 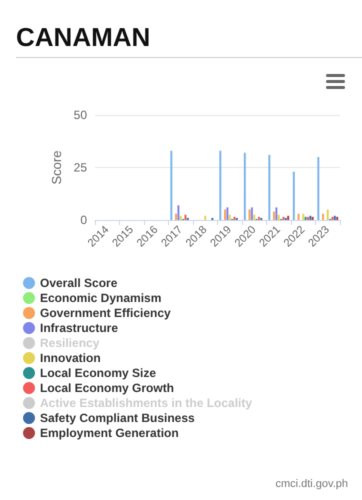 What do you see at coordinates (109, 433) in the screenshot?
I see `legend-label: Employment Generation` at bounding box center [109, 433].